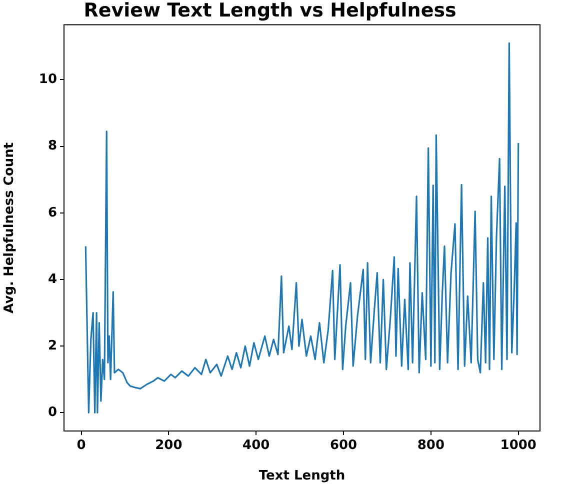 The height and width of the screenshot is (486, 567). What do you see at coordinates (52, 279) in the screenshot?
I see `y-tick-label: 4` at bounding box center [52, 279].